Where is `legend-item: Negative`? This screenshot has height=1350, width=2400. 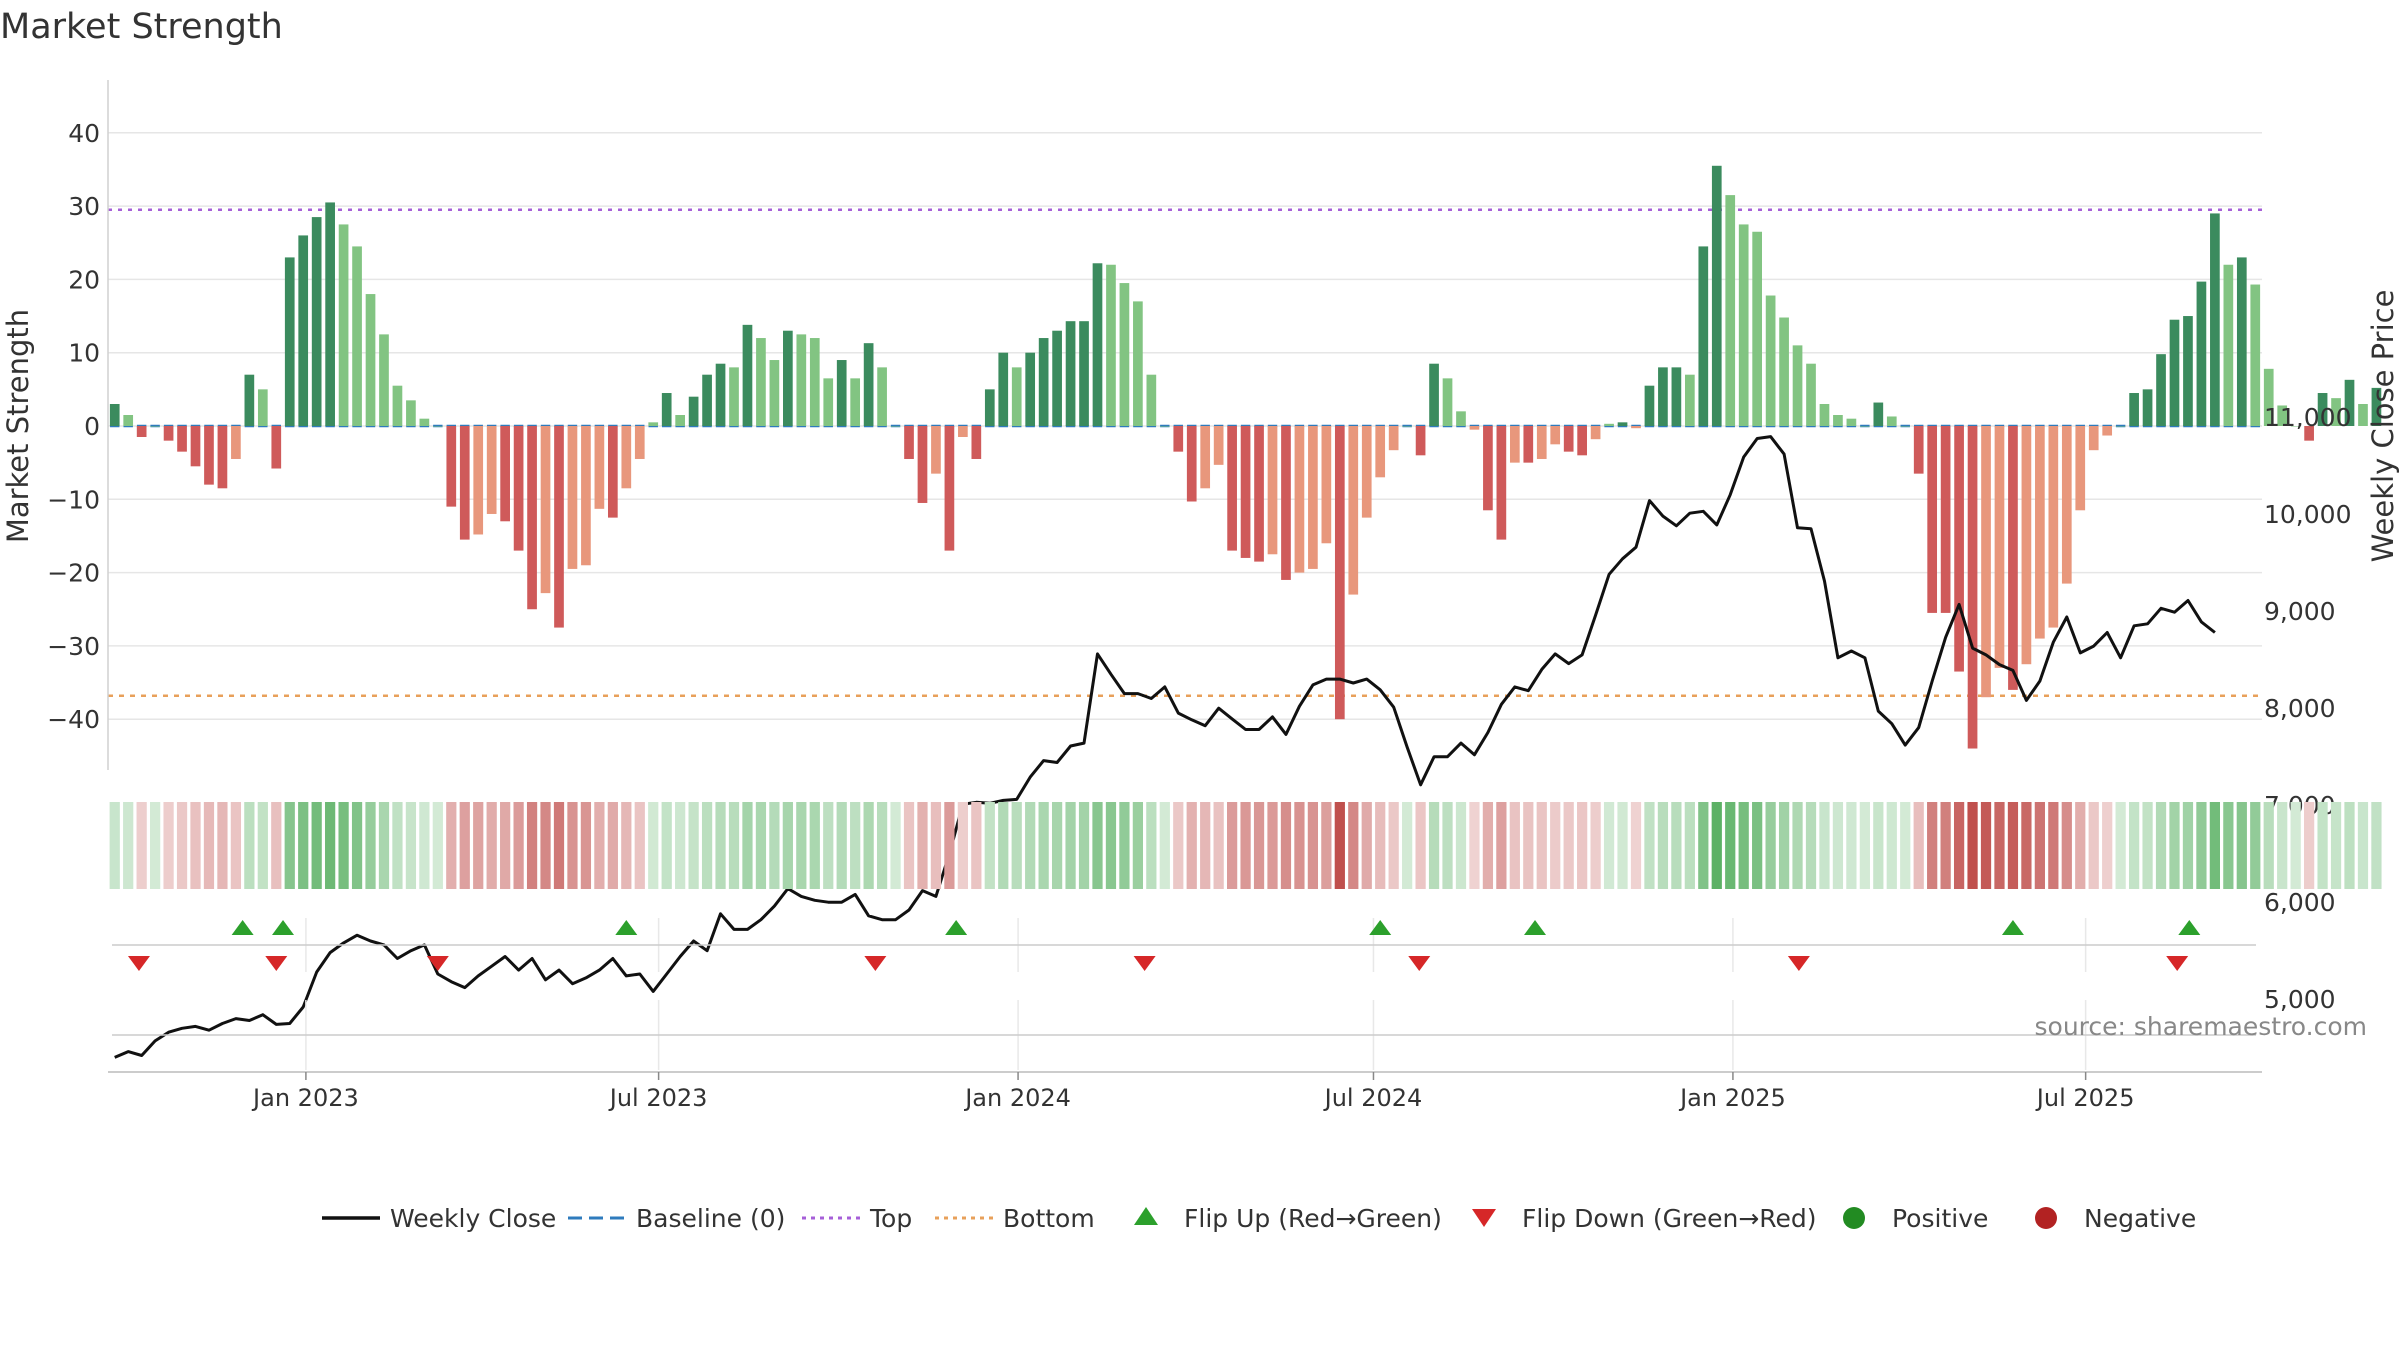
legend-item: Negative is located at coordinates (2115, 1218).